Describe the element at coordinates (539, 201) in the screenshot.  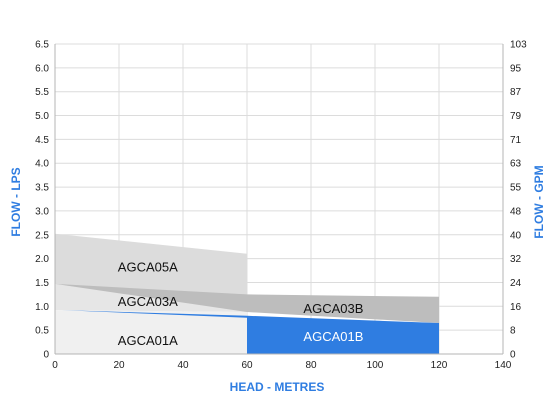
I see `y-axis-title-right: FLOW - GPM` at that location.